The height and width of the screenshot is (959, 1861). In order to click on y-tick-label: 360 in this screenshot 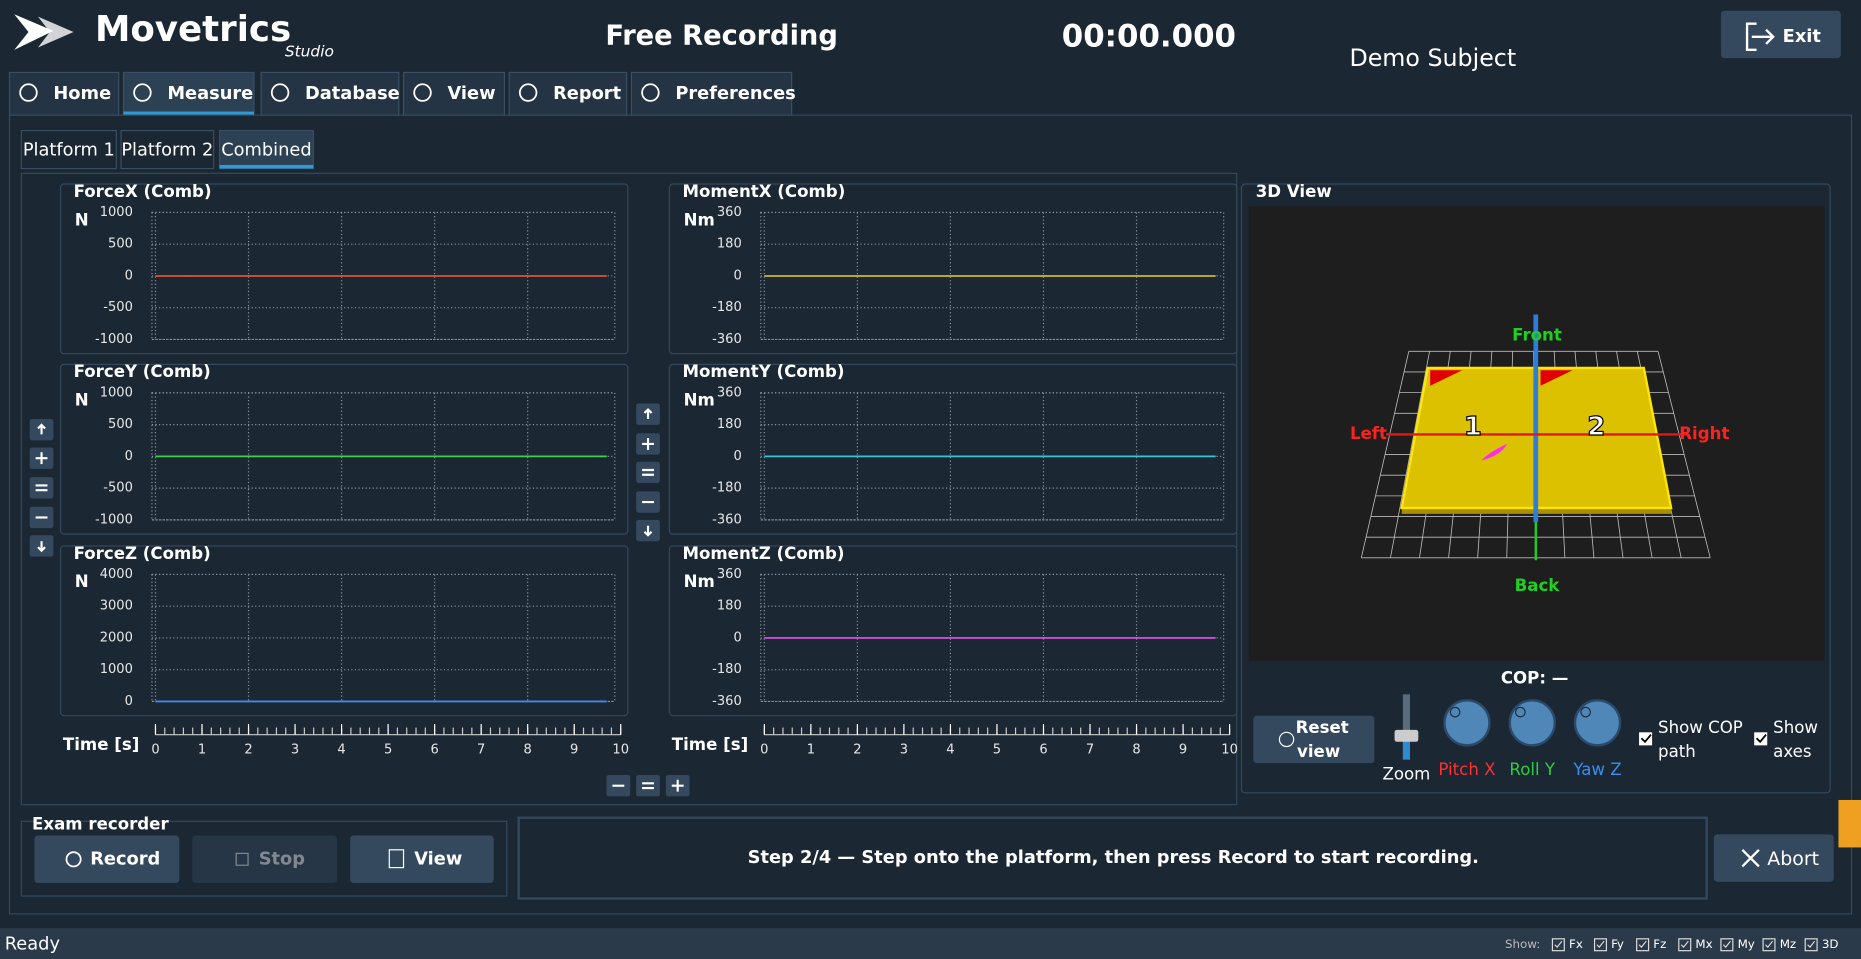, I will do `click(729, 212)`.